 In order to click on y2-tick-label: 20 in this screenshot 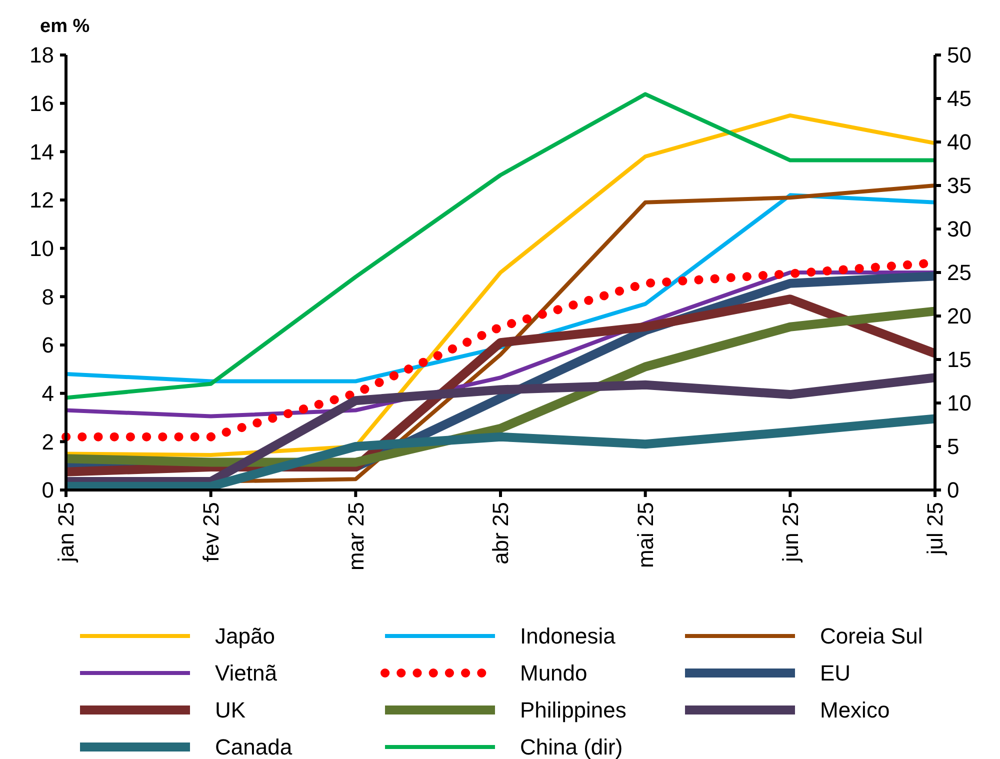, I will do `click(959, 316)`.